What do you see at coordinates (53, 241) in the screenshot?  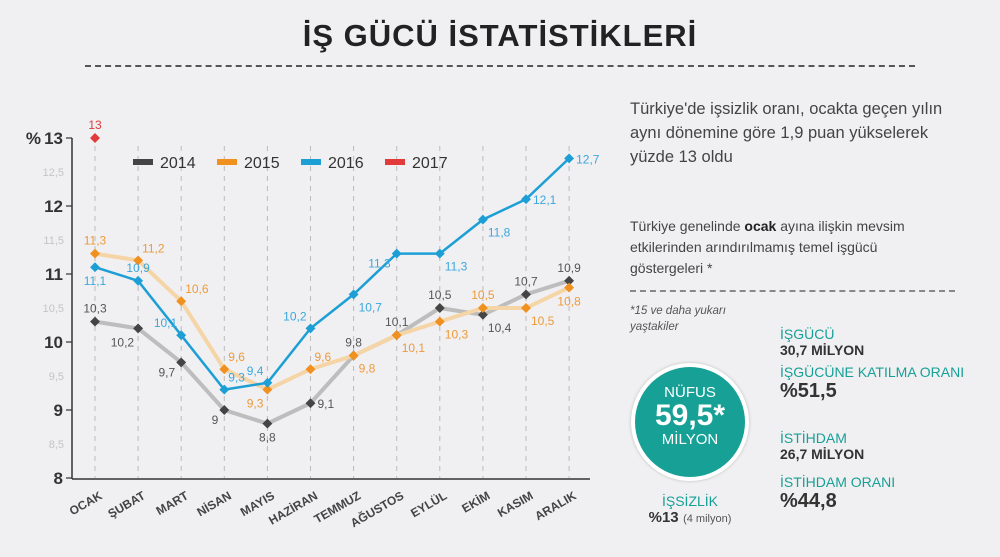 I see `y-minor-tick-label: 11,5` at bounding box center [53, 241].